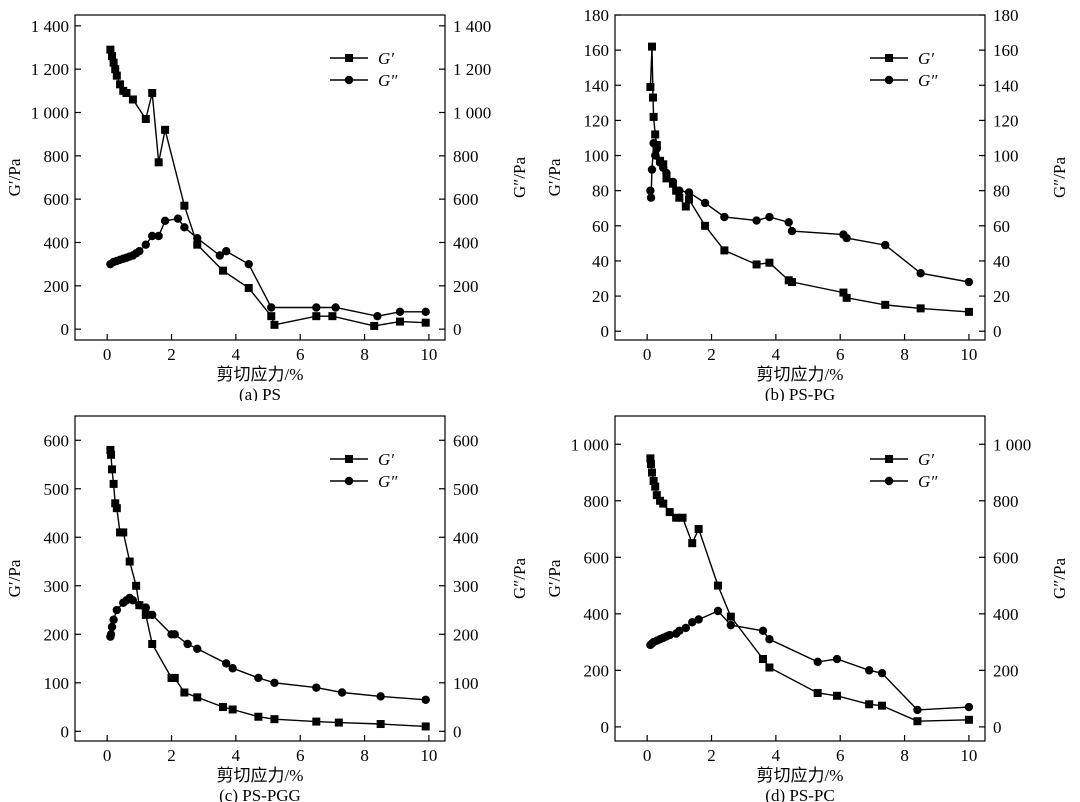 The height and width of the screenshot is (802, 1080). I want to click on y-tick-label-right: 20, so click(1001, 296).